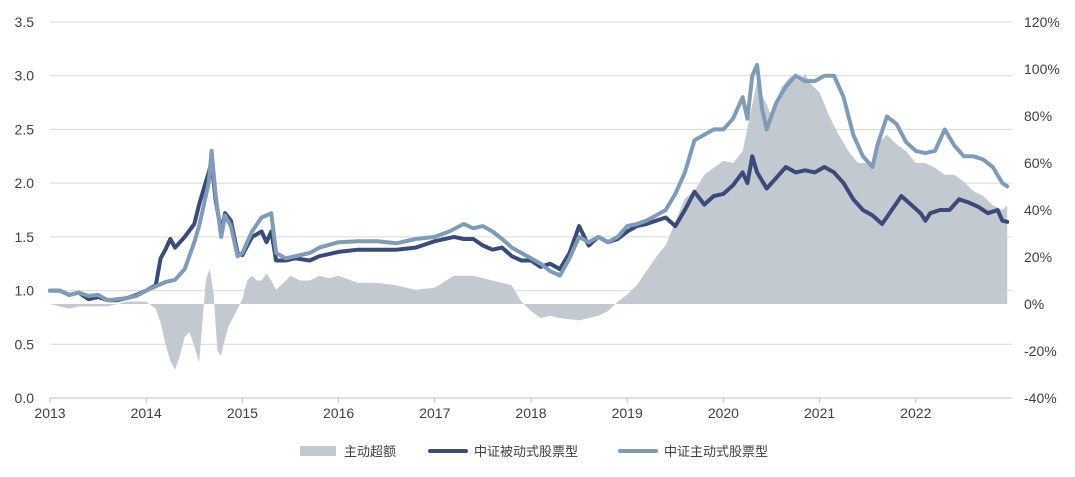  What do you see at coordinates (627, 413) in the screenshot?
I see `x-tick-label: 2019` at bounding box center [627, 413].